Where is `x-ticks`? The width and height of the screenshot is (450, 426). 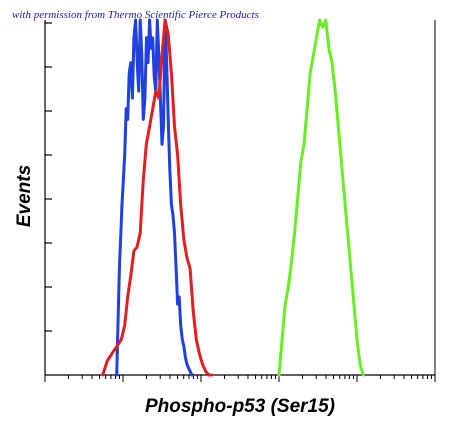 x-ticks is located at coordinates (240, 378).